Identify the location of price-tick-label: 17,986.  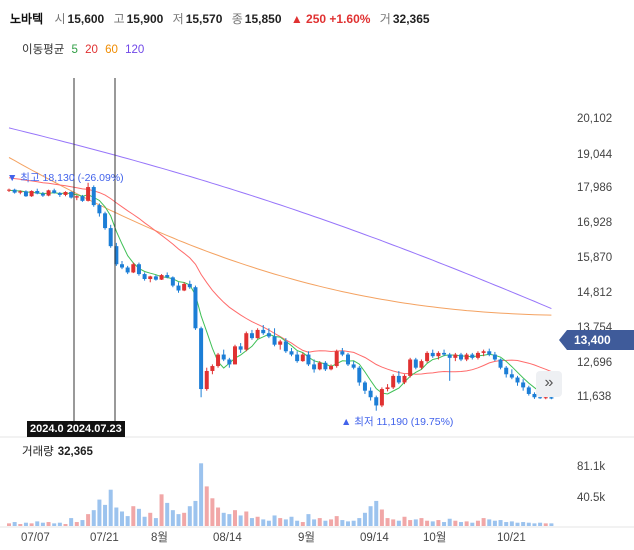
(594, 188).